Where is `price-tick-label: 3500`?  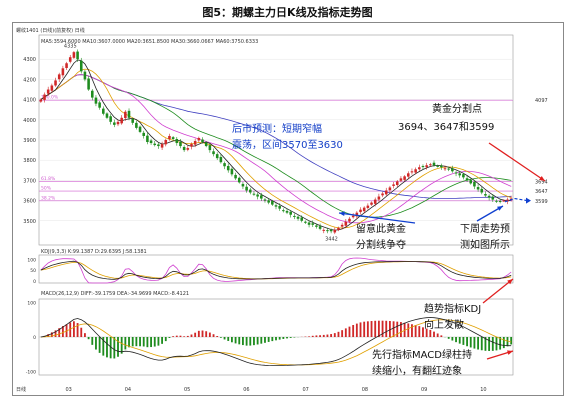 price-tick-label: 3500 is located at coordinates (29, 222).